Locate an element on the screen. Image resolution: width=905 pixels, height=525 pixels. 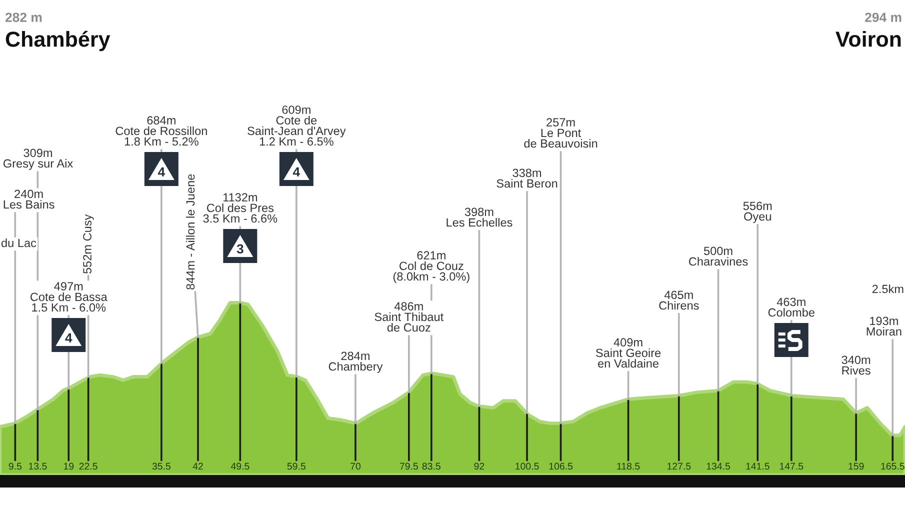
annotation: 398m Les Echelles is located at coordinates (479, 217).